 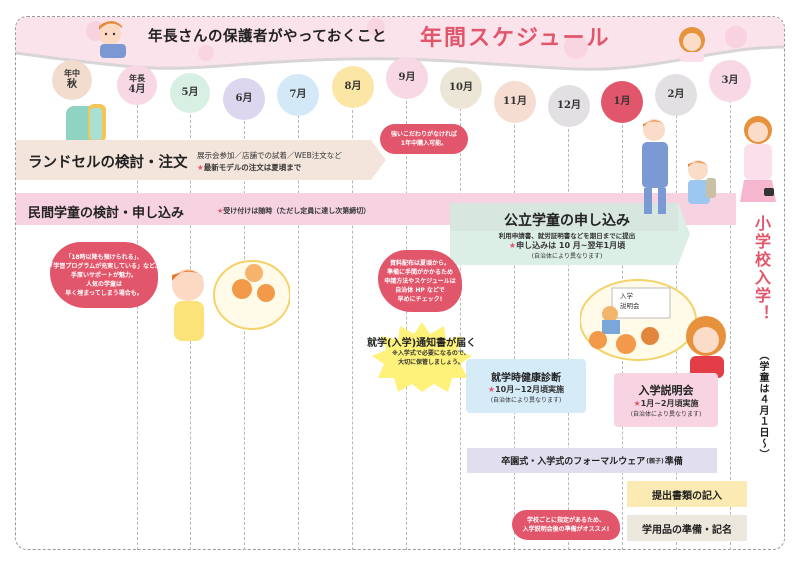 I want to click on month-label: 9月, so click(x=407, y=77).